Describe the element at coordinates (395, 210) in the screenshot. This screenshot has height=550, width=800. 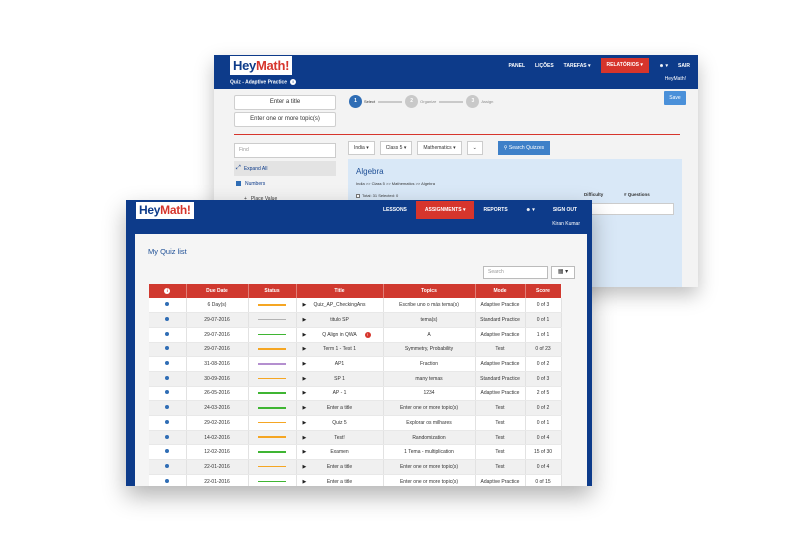
I see `nav-lessons: LESSONS` at that location.